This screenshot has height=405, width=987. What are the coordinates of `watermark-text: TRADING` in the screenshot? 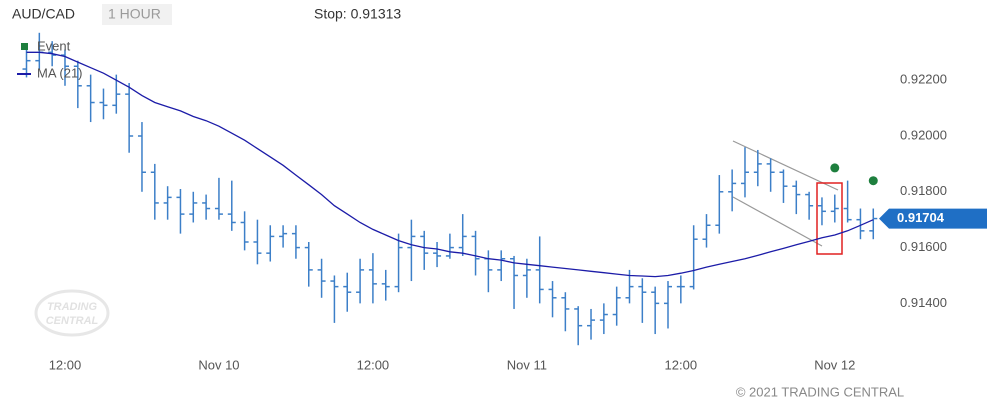 It's located at (72, 307).